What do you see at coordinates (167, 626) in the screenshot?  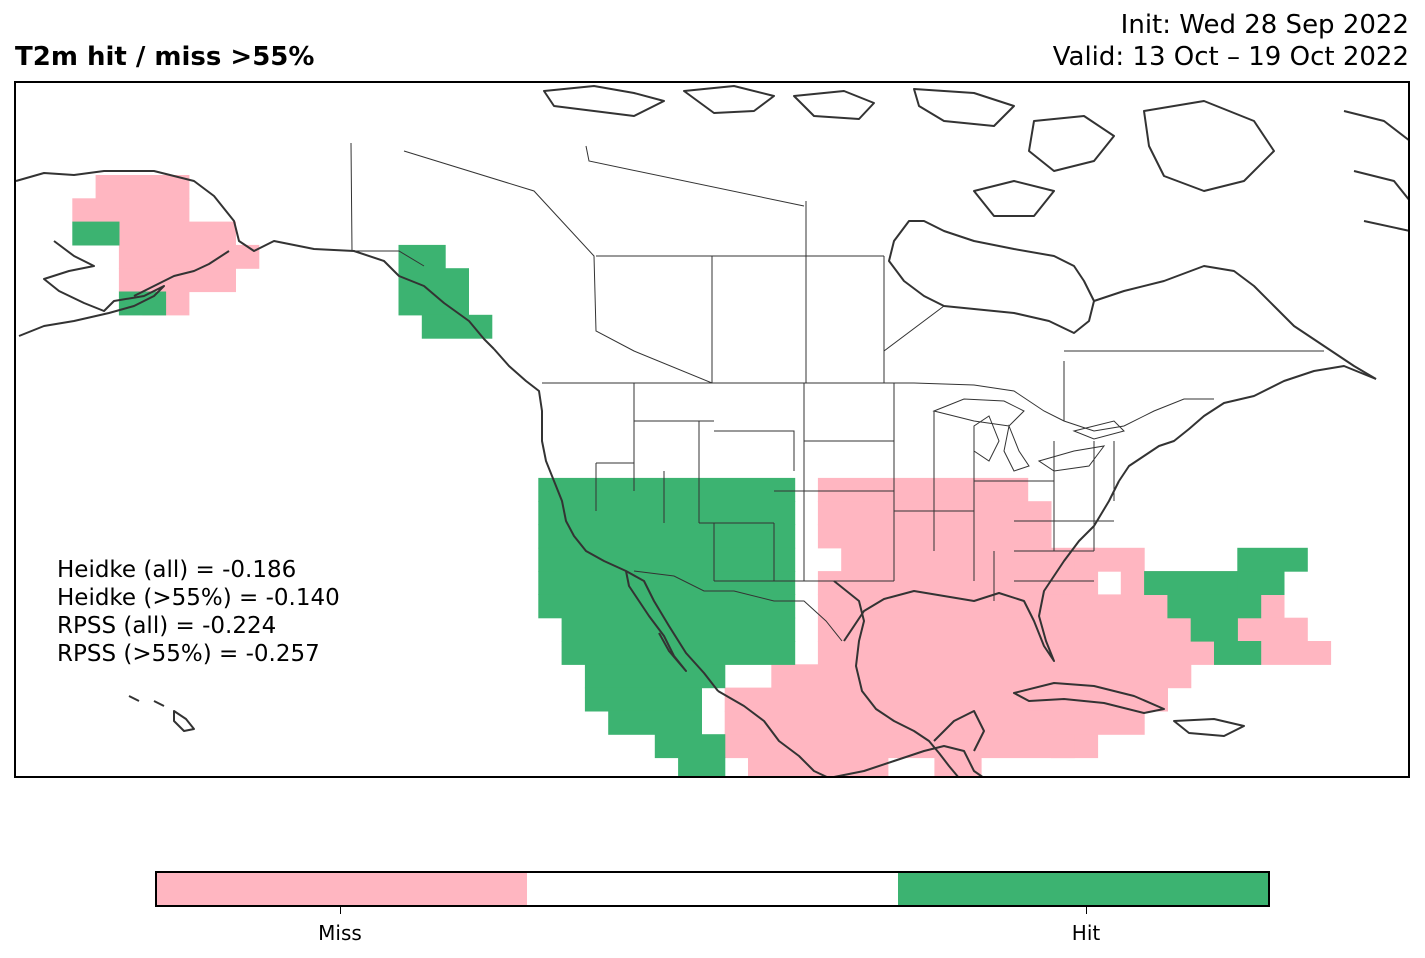 I see `rpss-all: RPSS (all) = -0.224` at bounding box center [167, 626].